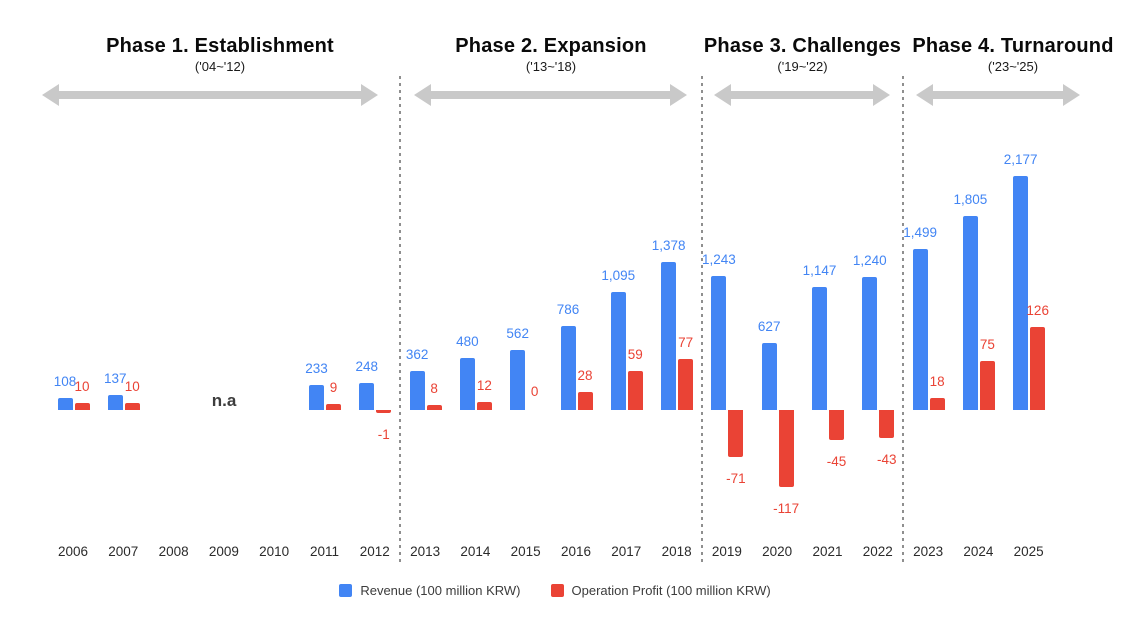  What do you see at coordinates (333, 388) in the screenshot?
I see `profit-value-label: 9` at bounding box center [333, 388].